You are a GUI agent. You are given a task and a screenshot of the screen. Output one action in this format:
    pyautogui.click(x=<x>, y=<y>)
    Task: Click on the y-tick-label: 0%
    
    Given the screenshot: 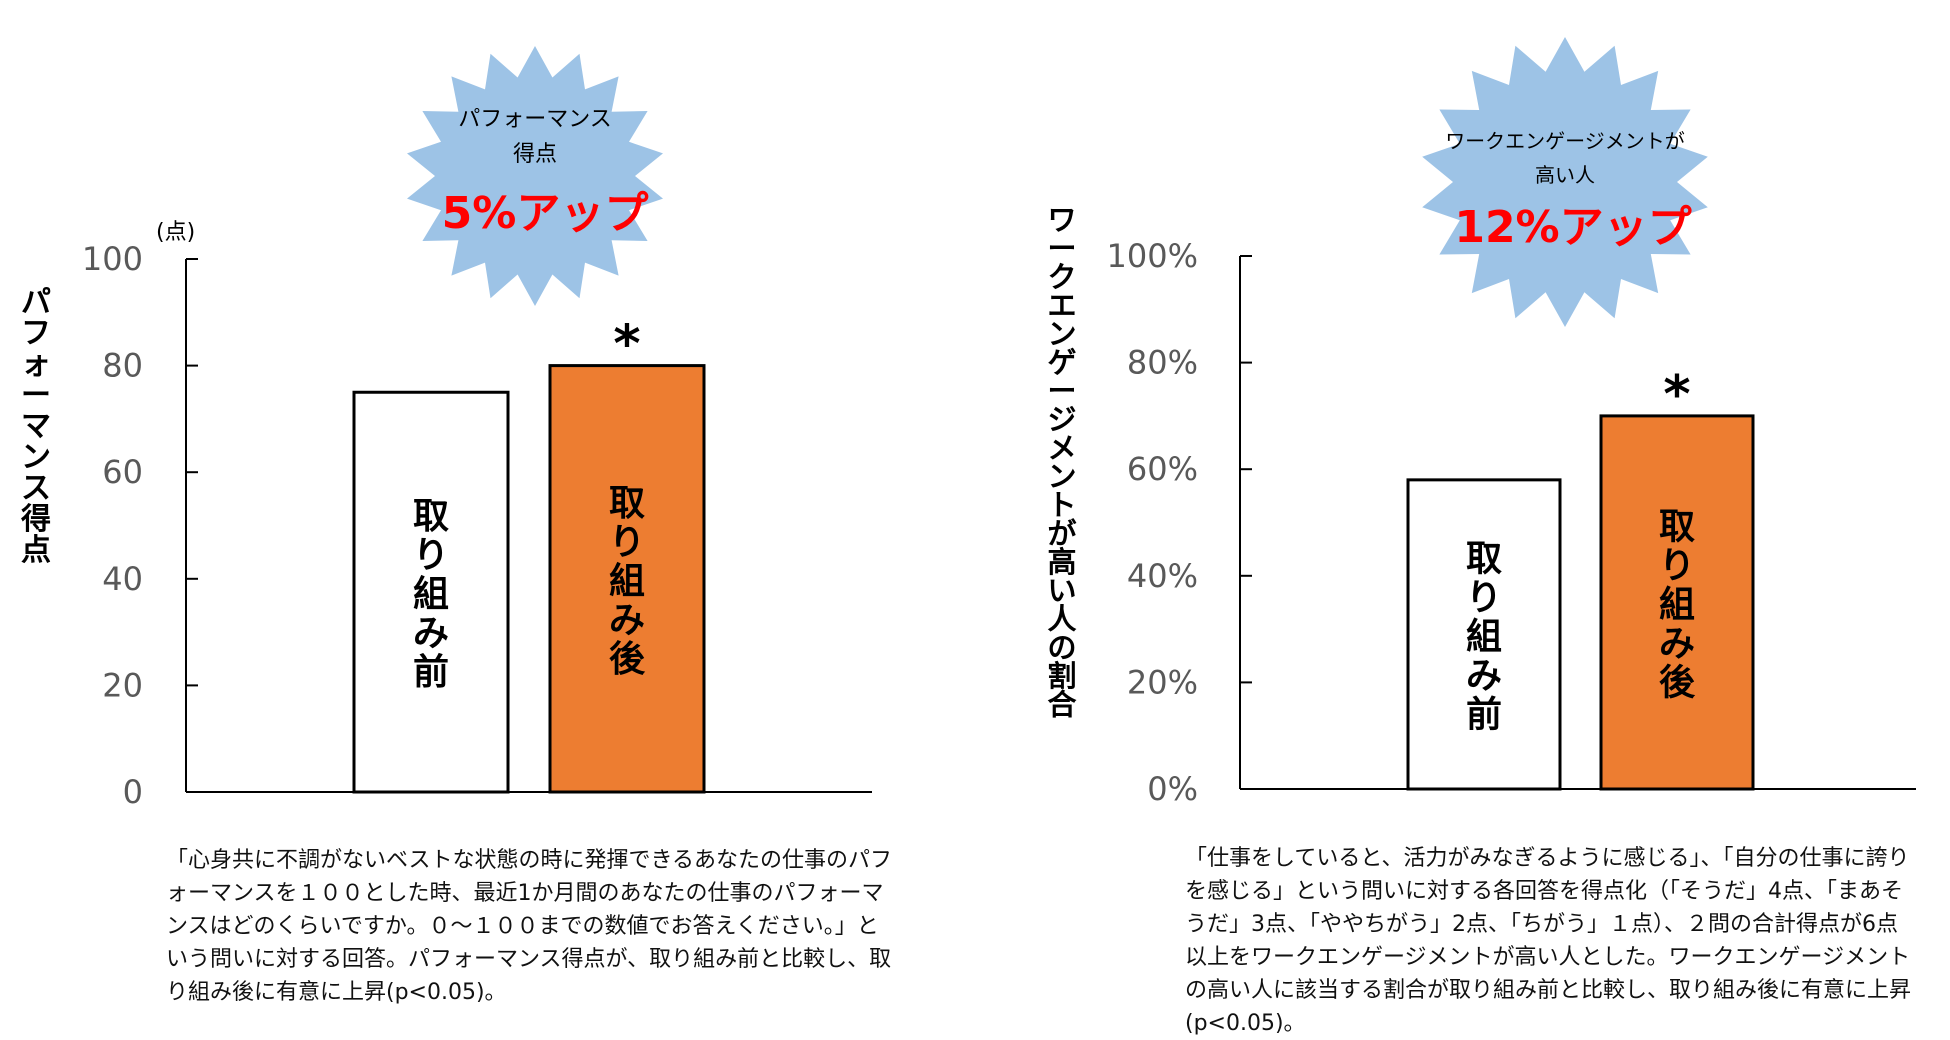 What is the action you would take?
    pyautogui.click(x=1172, y=789)
    